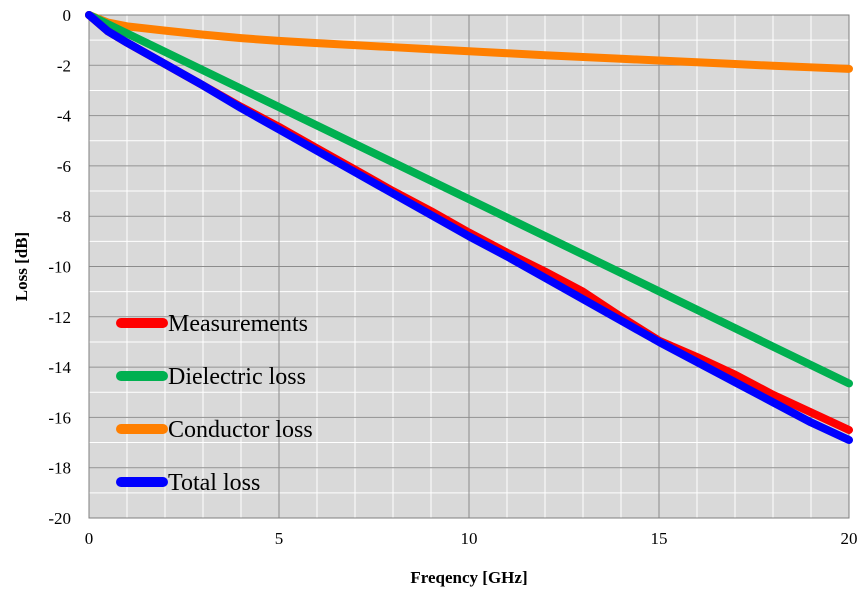  What do you see at coordinates (849, 538) in the screenshot?
I see `x-tick-label: 20` at bounding box center [849, 538].